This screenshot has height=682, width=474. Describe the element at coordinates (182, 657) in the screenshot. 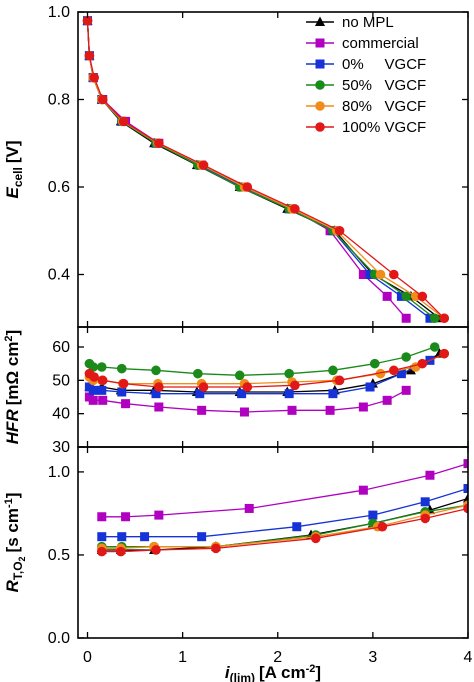

I see `x-tick-label-1: 1` at that location.